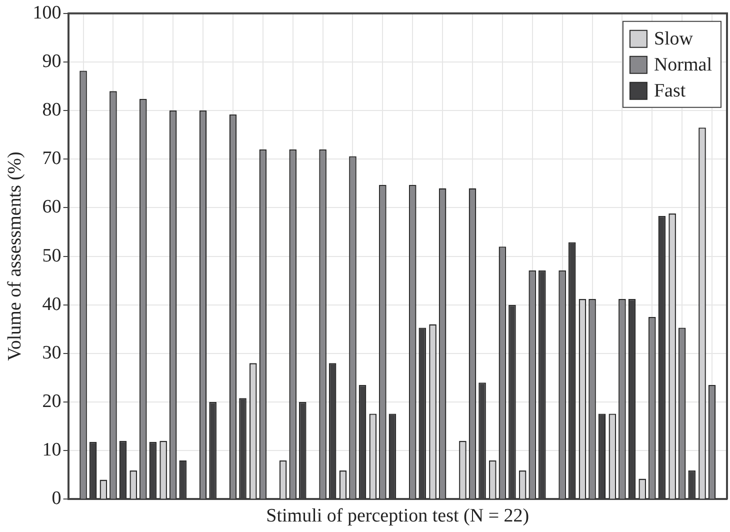 The image size is (730, 532). Describe the element at coordinates (683, 65) in the screenshot. I see `legend-label: Normal` at that location.